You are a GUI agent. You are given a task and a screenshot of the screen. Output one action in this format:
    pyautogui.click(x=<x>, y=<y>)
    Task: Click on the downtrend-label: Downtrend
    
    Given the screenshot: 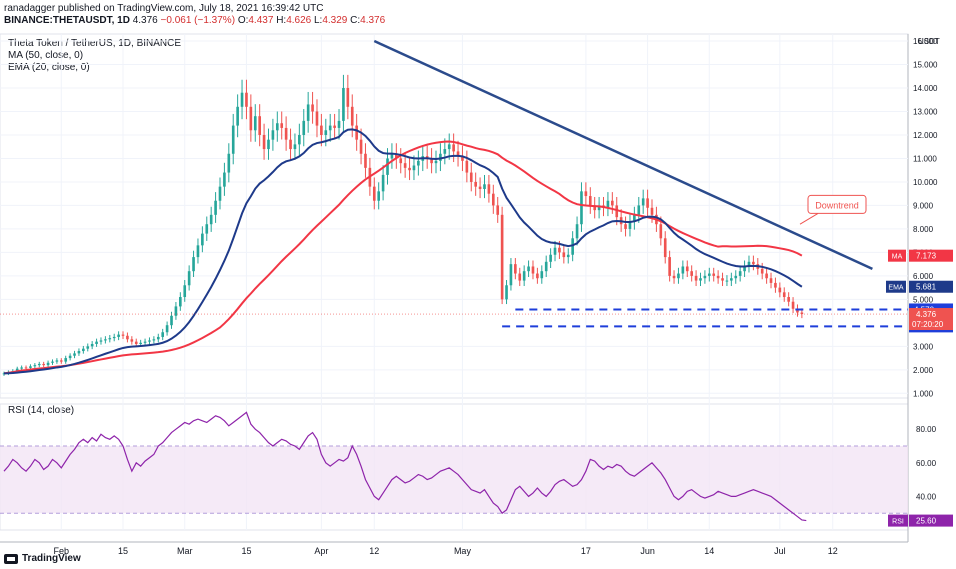 What is the action you would take?
    pyautogui.click(x=837, y=205)
    